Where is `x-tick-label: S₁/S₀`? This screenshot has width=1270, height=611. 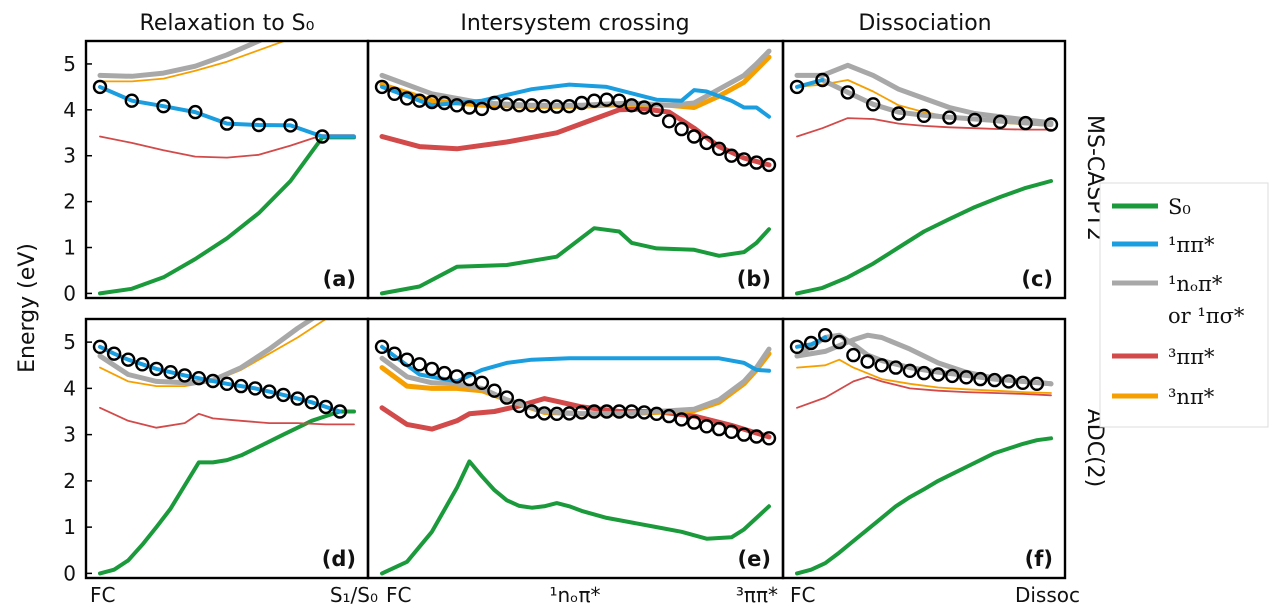
x-tick-label: S₁/S₀ is located at coordinates (354, 595).